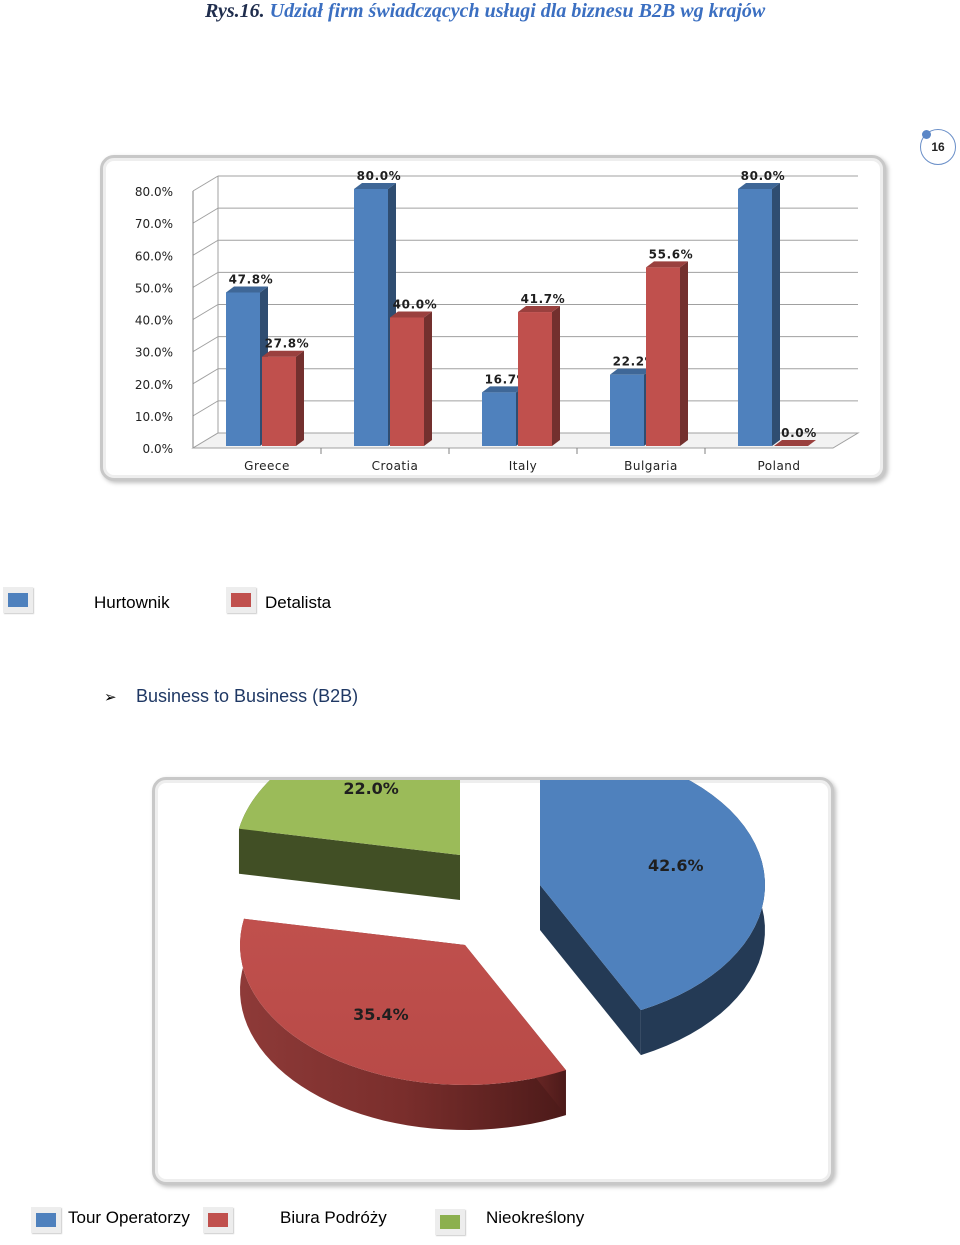 This screenshot has height=1245, width=960. What do you see at coordinates (671, 254) in the screenshot?
I see `data-label: 55.6%` at bounding box center [671, 254].